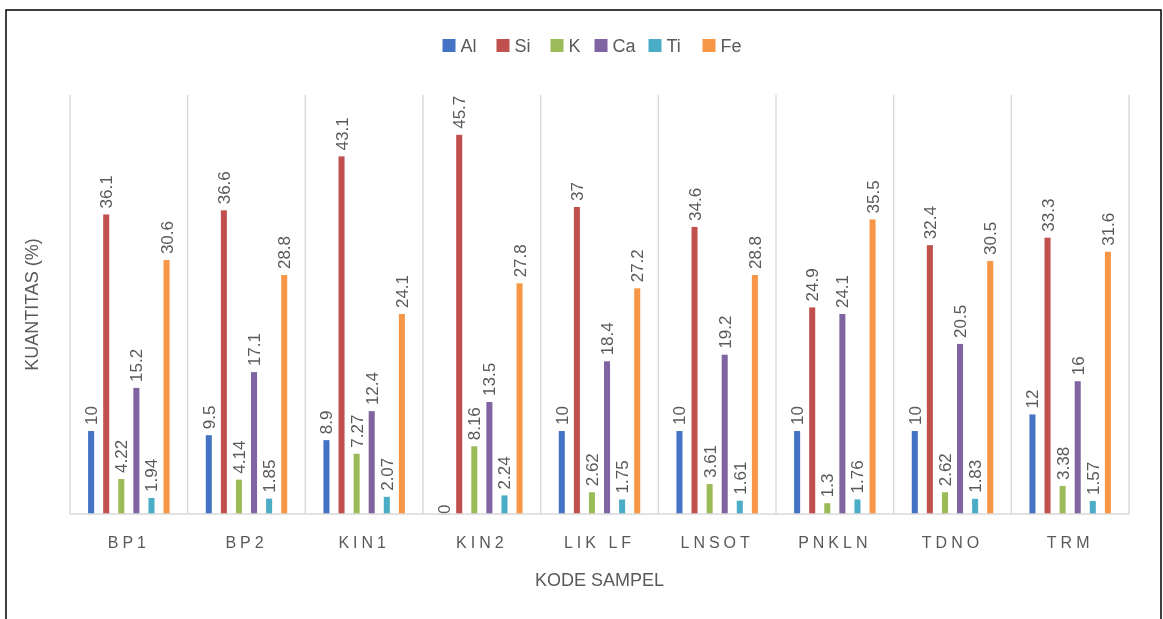 The image size is (1163, 619). I want to click on data-label: 27.8, so click(520, 261).